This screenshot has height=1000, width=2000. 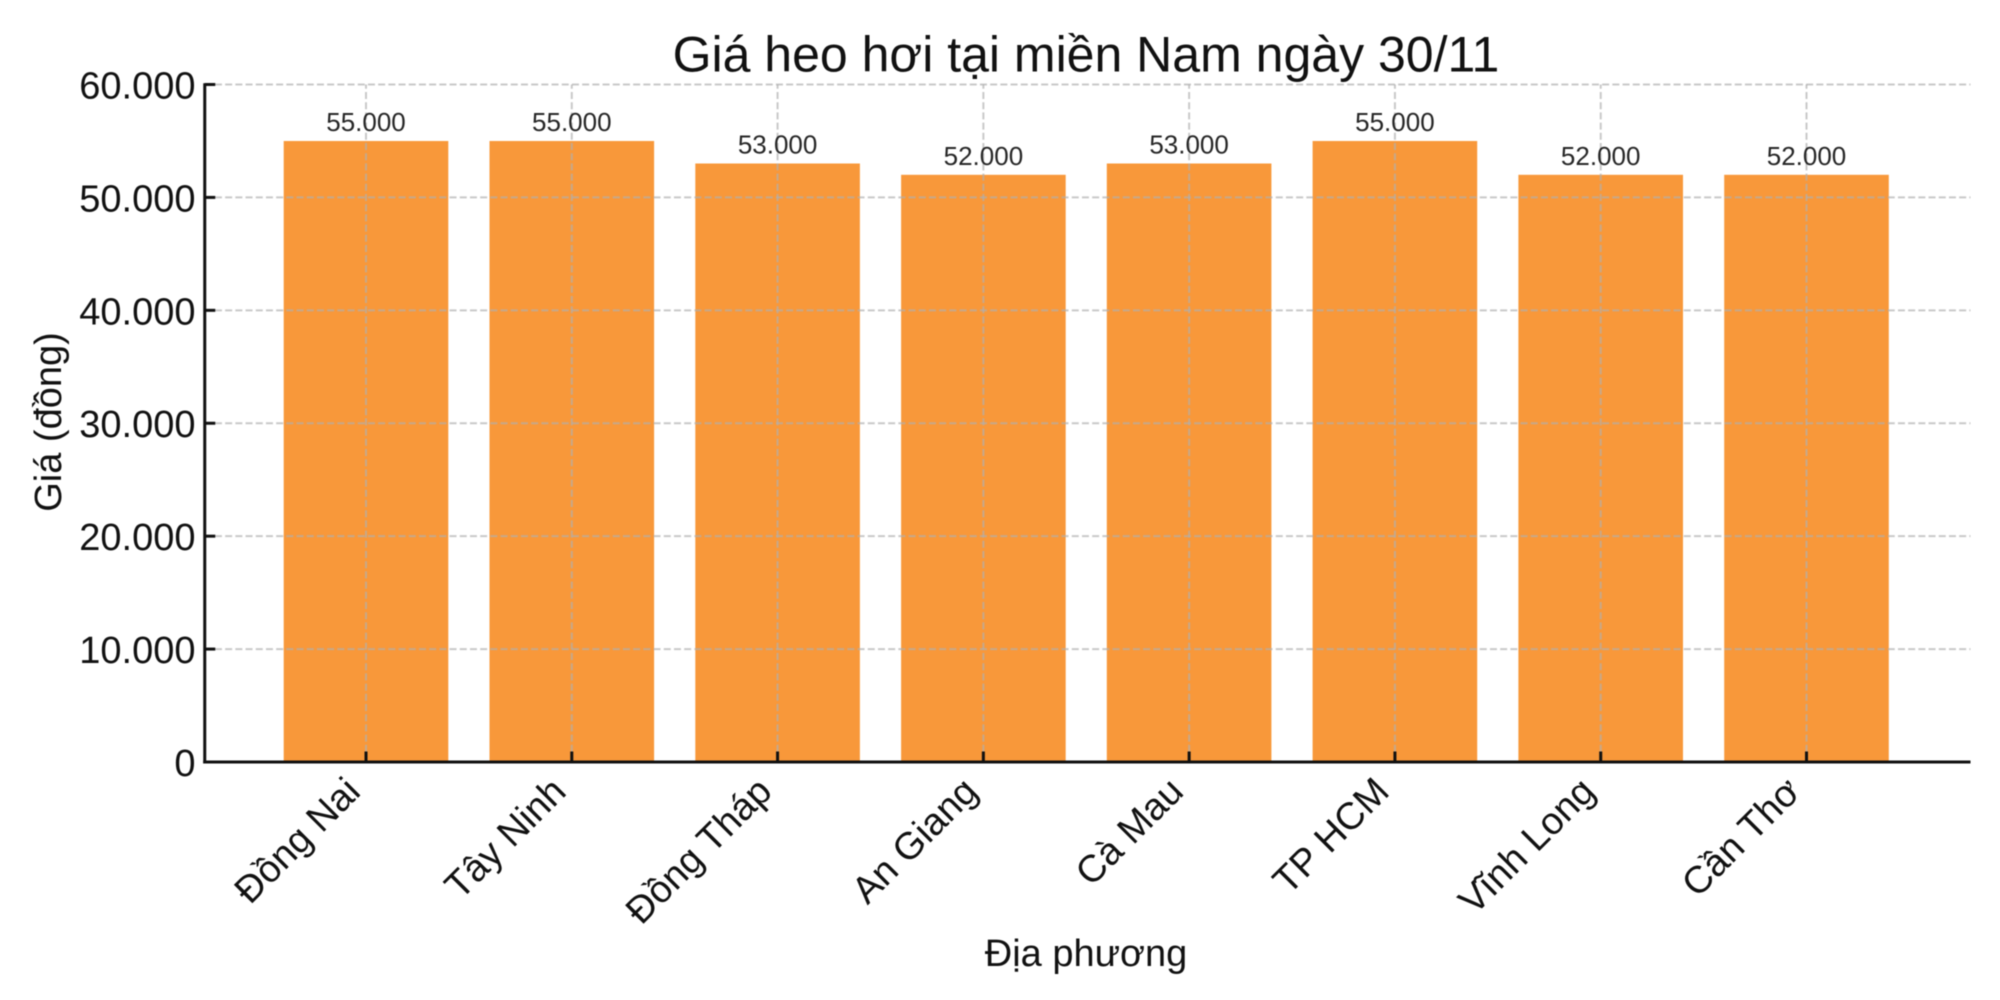 What do you see at coordinates (137, 651) in the screenshot?
I see `svg-text: 10.000` at bounding box center [137, 651].